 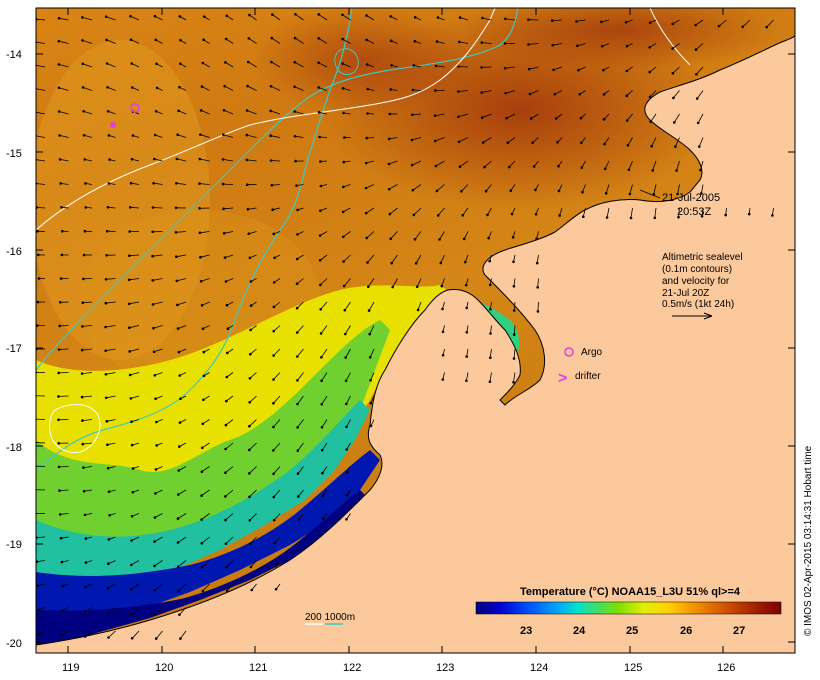 What do you see at coordinates (258, 668) in the screenshot?
I see `lon-tick-label: 121` at bounding box center [258, 668].